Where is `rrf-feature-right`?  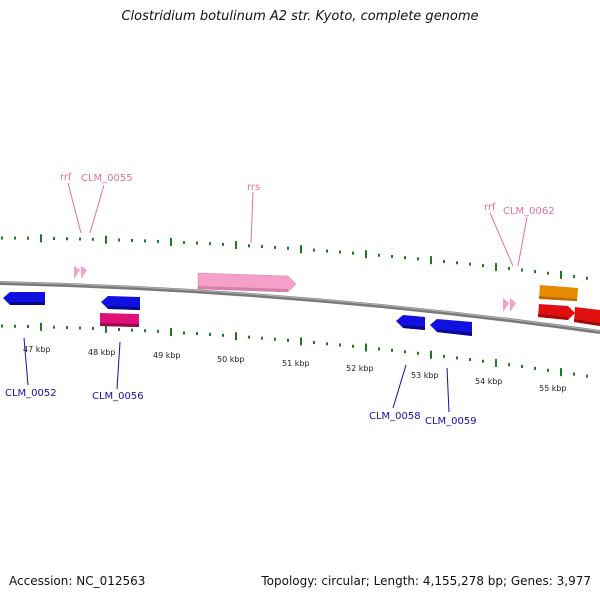 rrf-feature-right is located at coordinates (509, 305).